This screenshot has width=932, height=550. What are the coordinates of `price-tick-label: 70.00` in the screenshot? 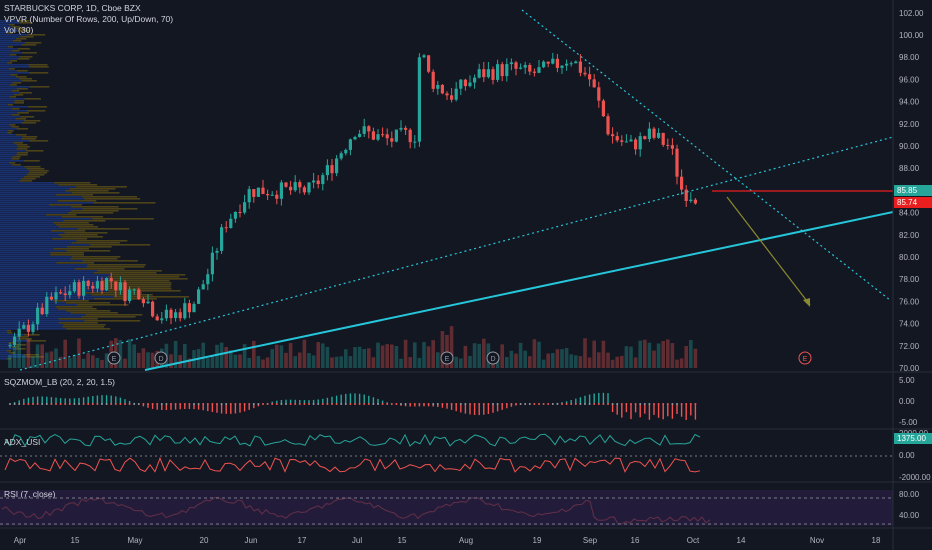 It's located at (909, 368).